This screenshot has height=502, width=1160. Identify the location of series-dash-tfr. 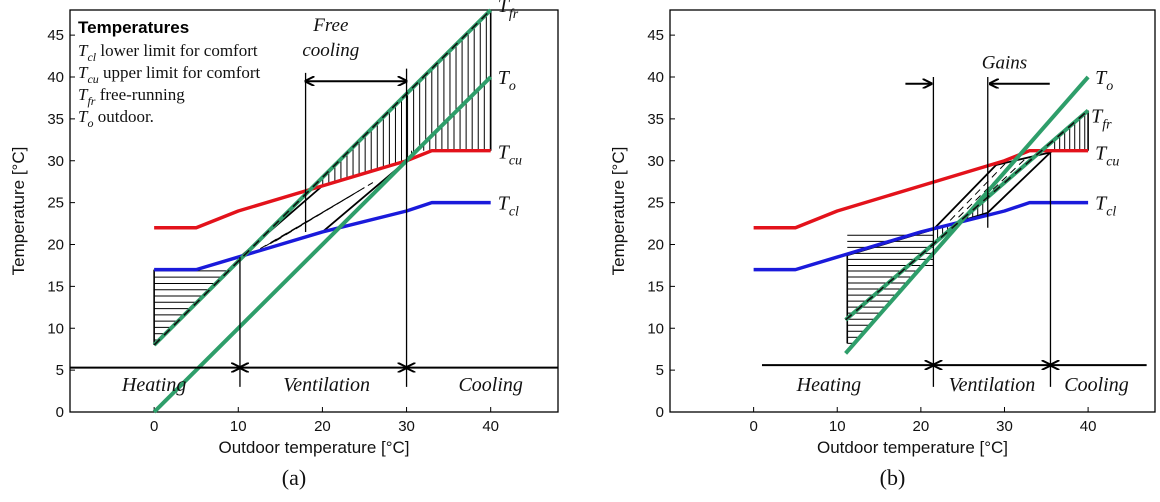
(967, 215).